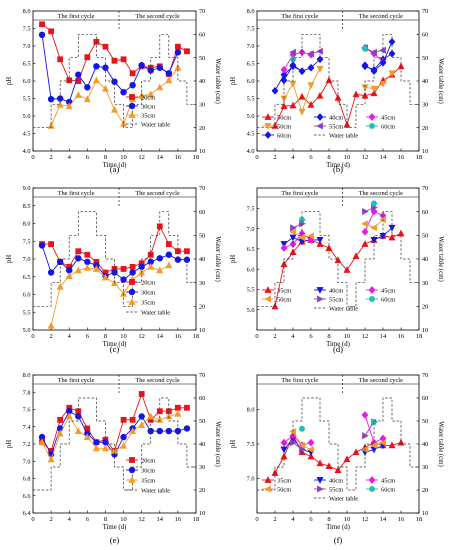  Describe the element at coordinates (202, 375) in the screenshot. I see `y2-tick-label: 70` at that location.